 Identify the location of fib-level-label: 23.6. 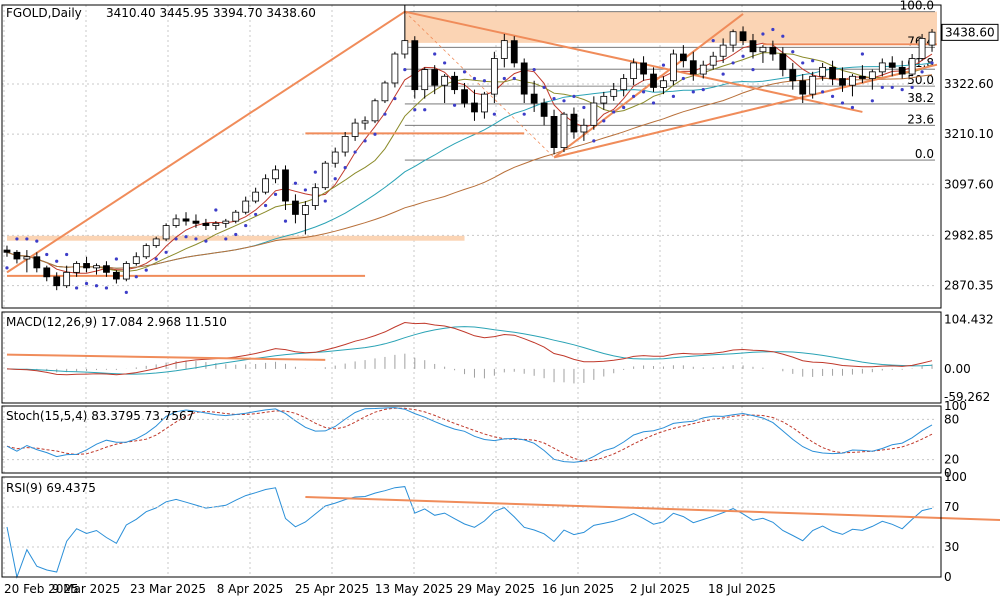
(920, 119).